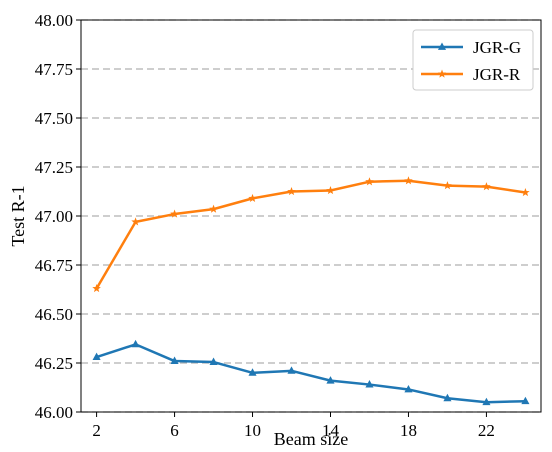 This screenshot has height=452, width=552. Describe the element at coordinates (293, 426) in the screenshot. I see `x-axis-ticks: 2 6 10 14 18 22` at that location.